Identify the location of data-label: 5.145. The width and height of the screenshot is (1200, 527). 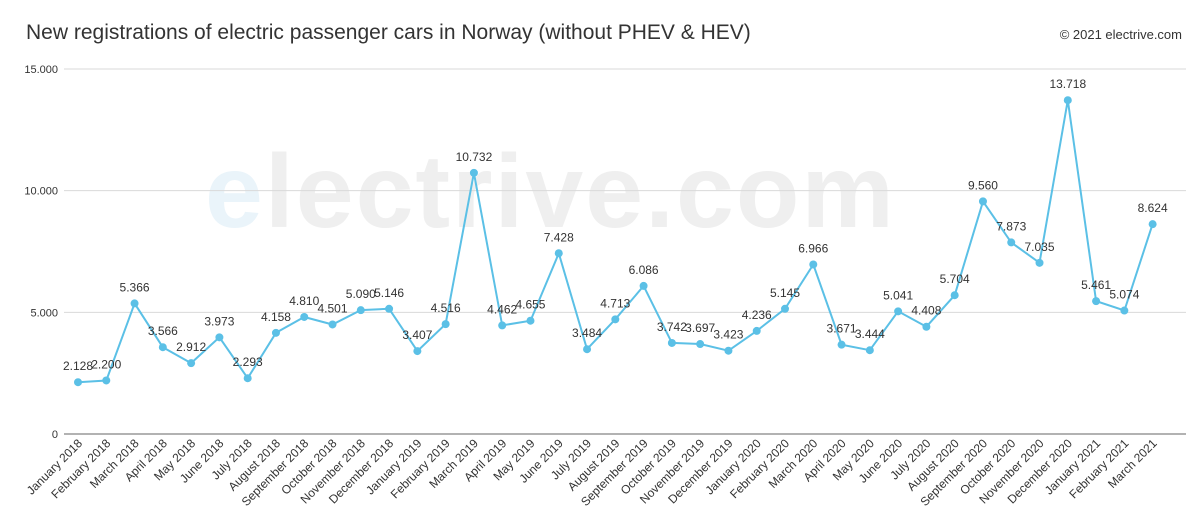
(785, 293).